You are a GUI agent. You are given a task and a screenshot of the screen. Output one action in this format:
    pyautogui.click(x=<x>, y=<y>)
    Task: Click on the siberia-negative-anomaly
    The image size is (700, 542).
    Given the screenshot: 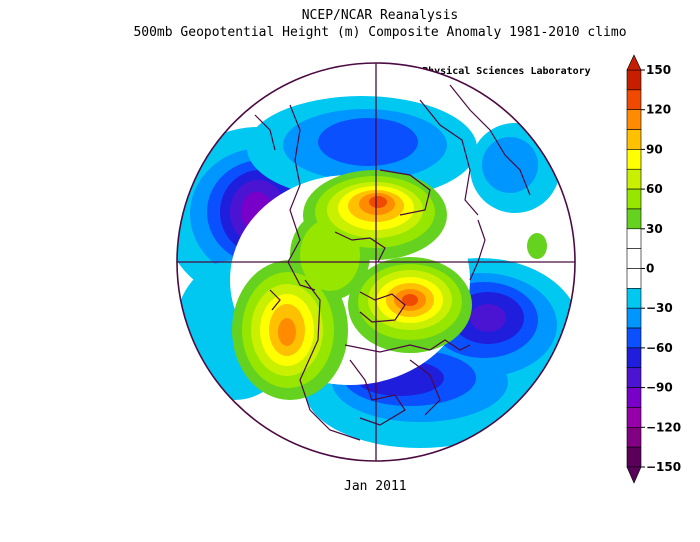 What is the action you would take?
    pyautogui.click(x=362, y=148)
    